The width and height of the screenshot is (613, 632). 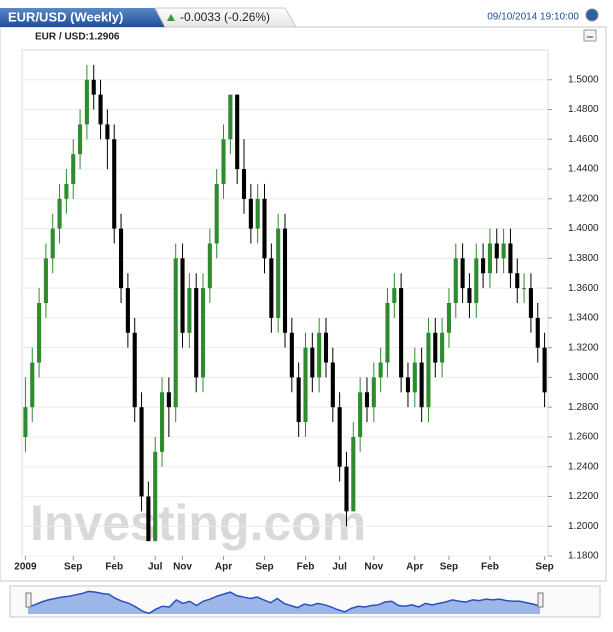 What do you see at coordinates (583, 347) in the screenshot?
I see `y-tick-label: 1.3200` at bounding box center [583, 347].